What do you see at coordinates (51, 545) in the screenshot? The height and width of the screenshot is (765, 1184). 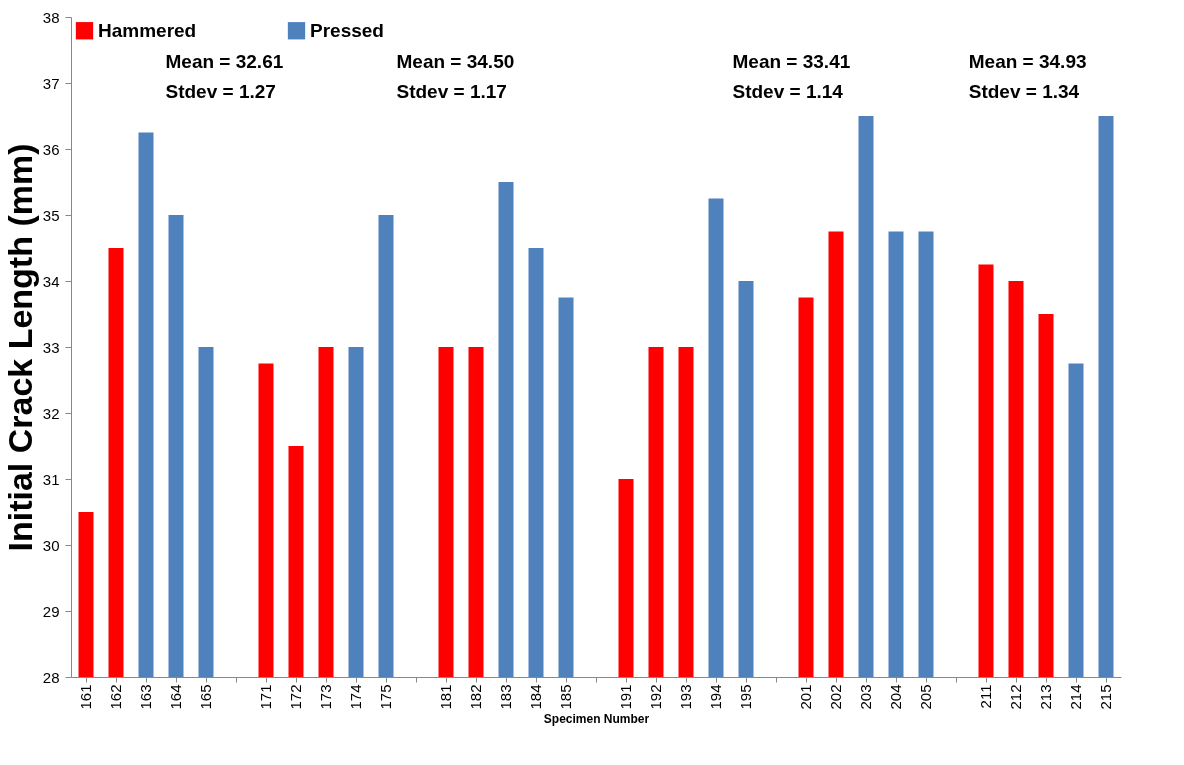 I see `y-tick-label: 30` at bounding box center [51, 545].